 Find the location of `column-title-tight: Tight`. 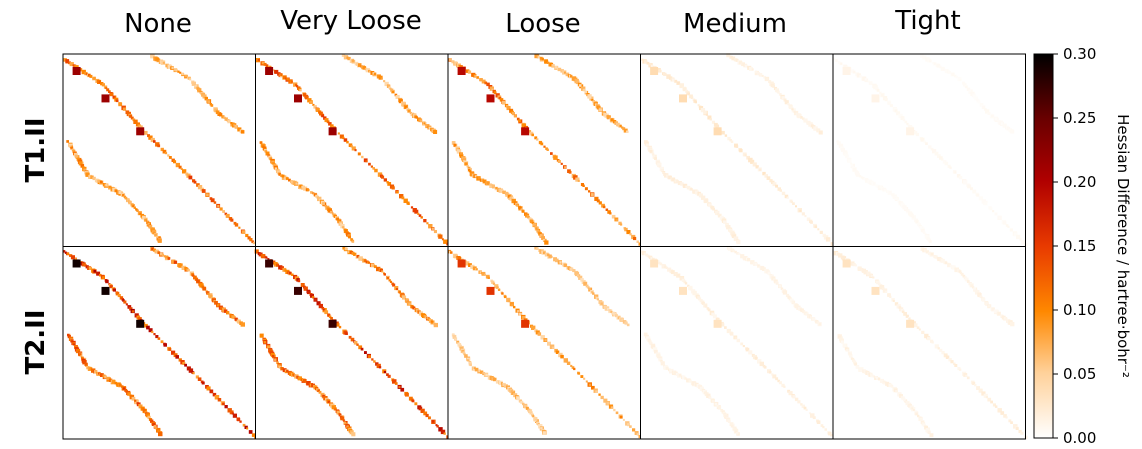

column-title-tight: Tight is located at coordinates (927, 21).